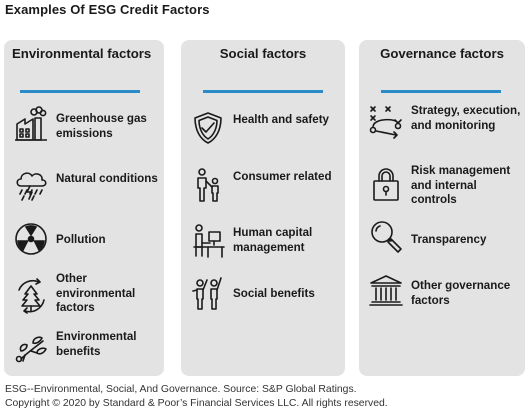 The image size is (529, 415). What do you see at coordinates (31, 296) in the screenshot?
I see `tree-cycle-icon` at bounding box center [31, 296].